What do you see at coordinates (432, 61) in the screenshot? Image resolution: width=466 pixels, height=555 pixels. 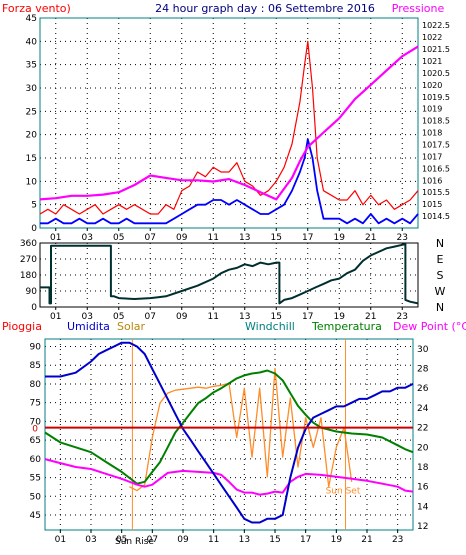 I see `y-right-tick-label: 1021` at bounding box center [432, 61].